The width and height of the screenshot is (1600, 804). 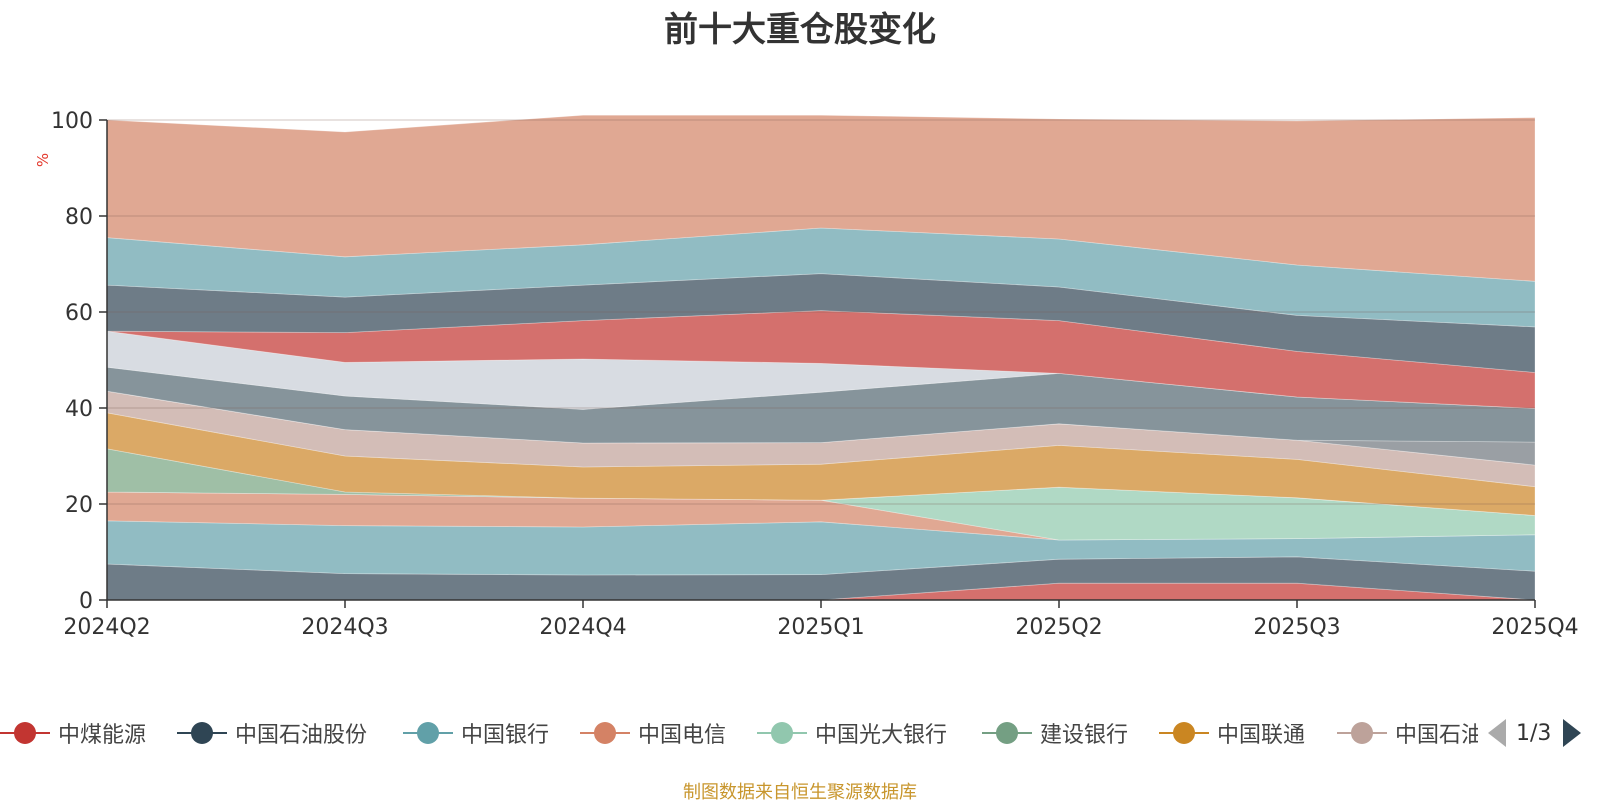 I want to click on legend-prev-page-icon, so click(x=1497, y=733).